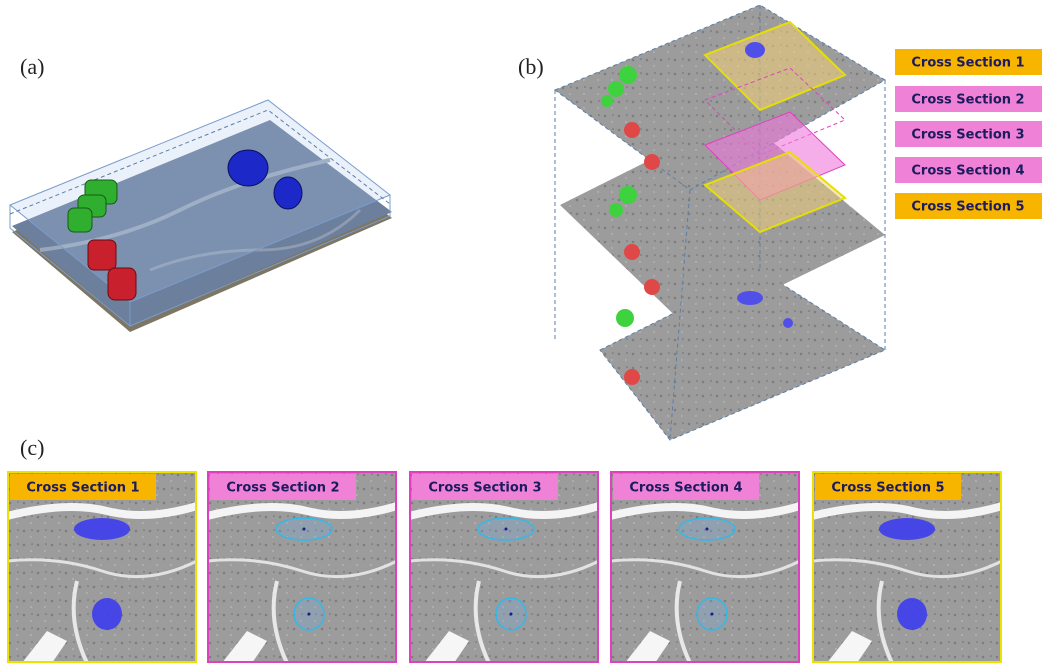 The height and width of the screenshot is (670, 1045). I want to click on tile: Cross Section 1, so click(102, 567).